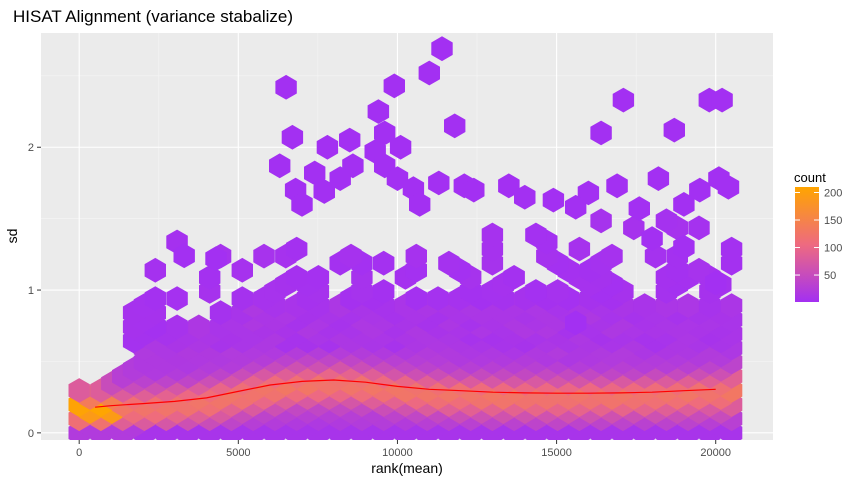  What do you see at coordinates (807, 244) in the screenshot?
I see `legend-colorbar` at bounding box center [807, 244].